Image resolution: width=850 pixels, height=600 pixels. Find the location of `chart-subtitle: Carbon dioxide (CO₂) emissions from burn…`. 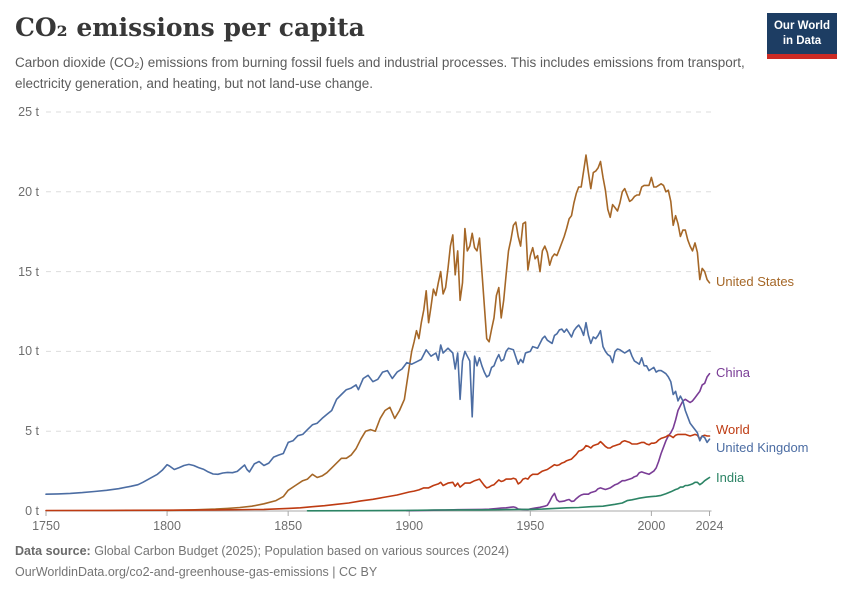

chart-subtitle: Carbon dioxide (CO₂) emissions from burn… is located at coordinates (380, 73).